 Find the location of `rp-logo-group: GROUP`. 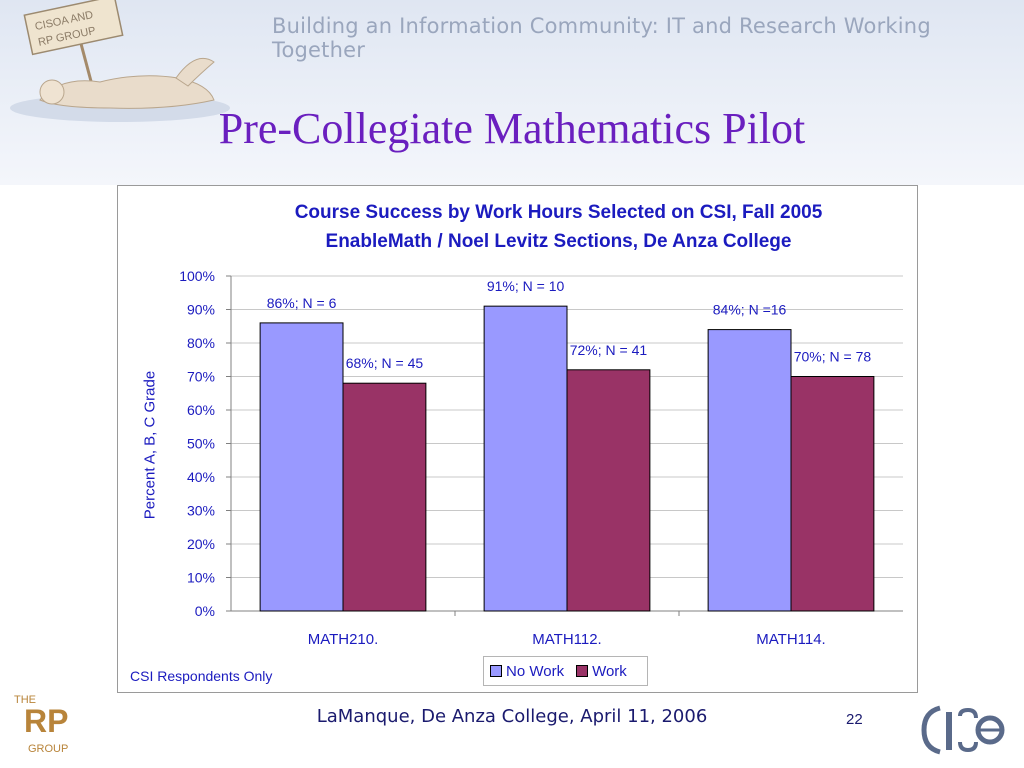

rp-logo-group: GROUP is located at coordinates (48, 749).